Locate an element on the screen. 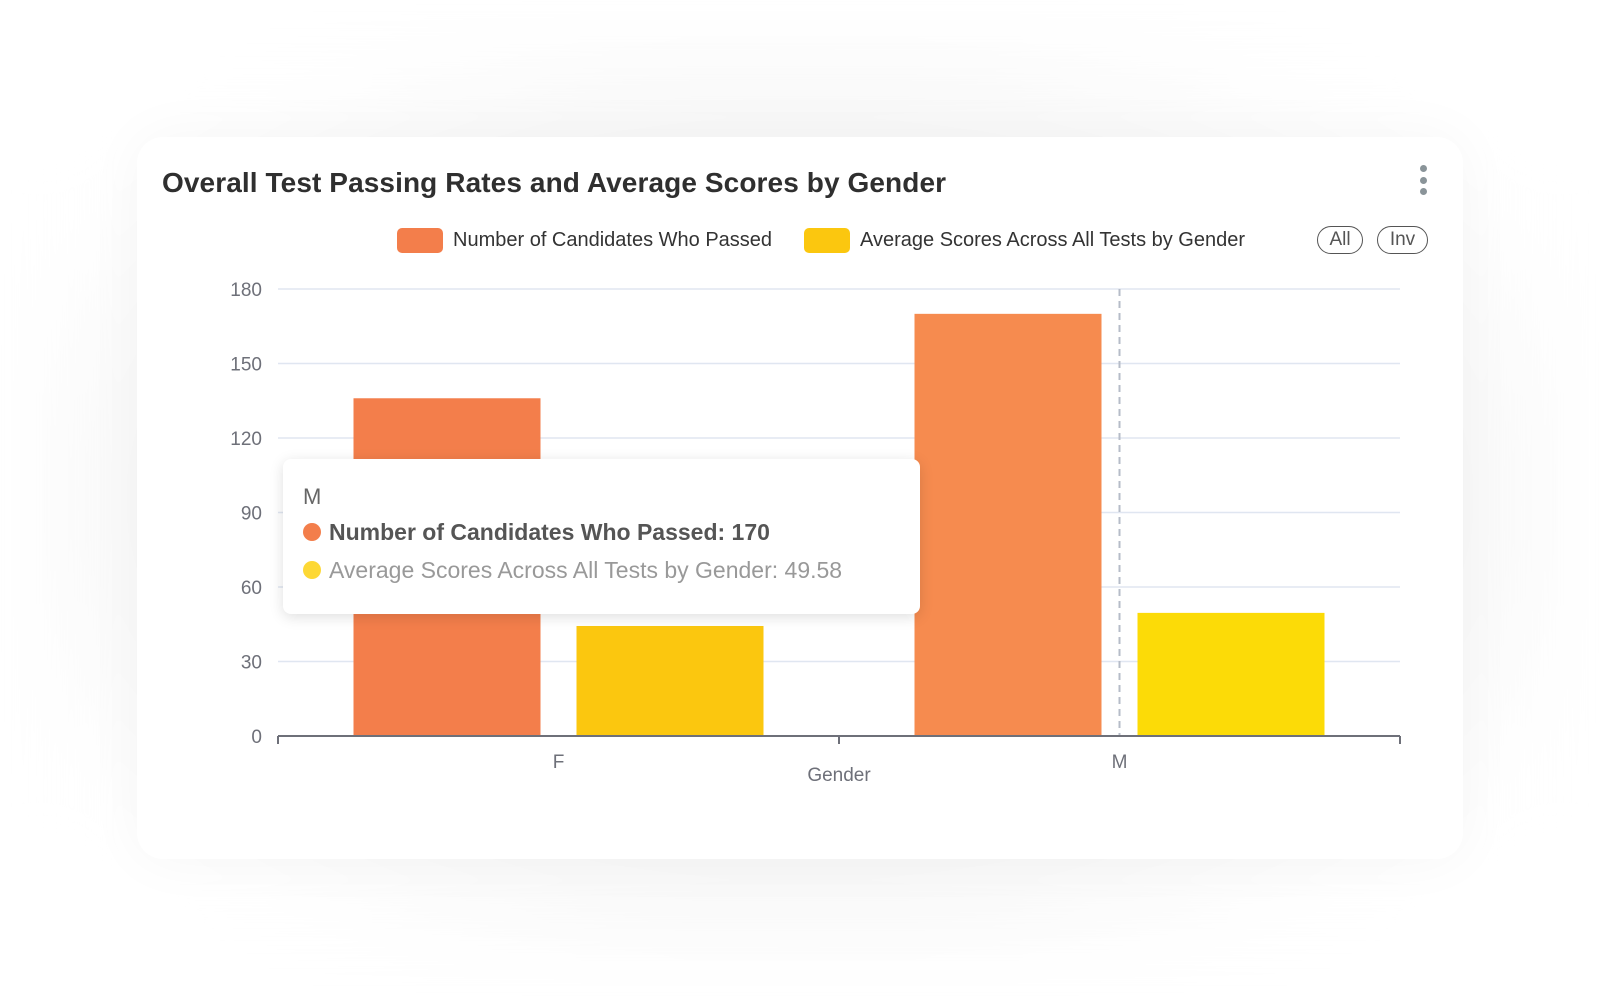 The height and width of the screenshot is (997, 1600). x-axis-ticks is located at coordinates (839, 740).